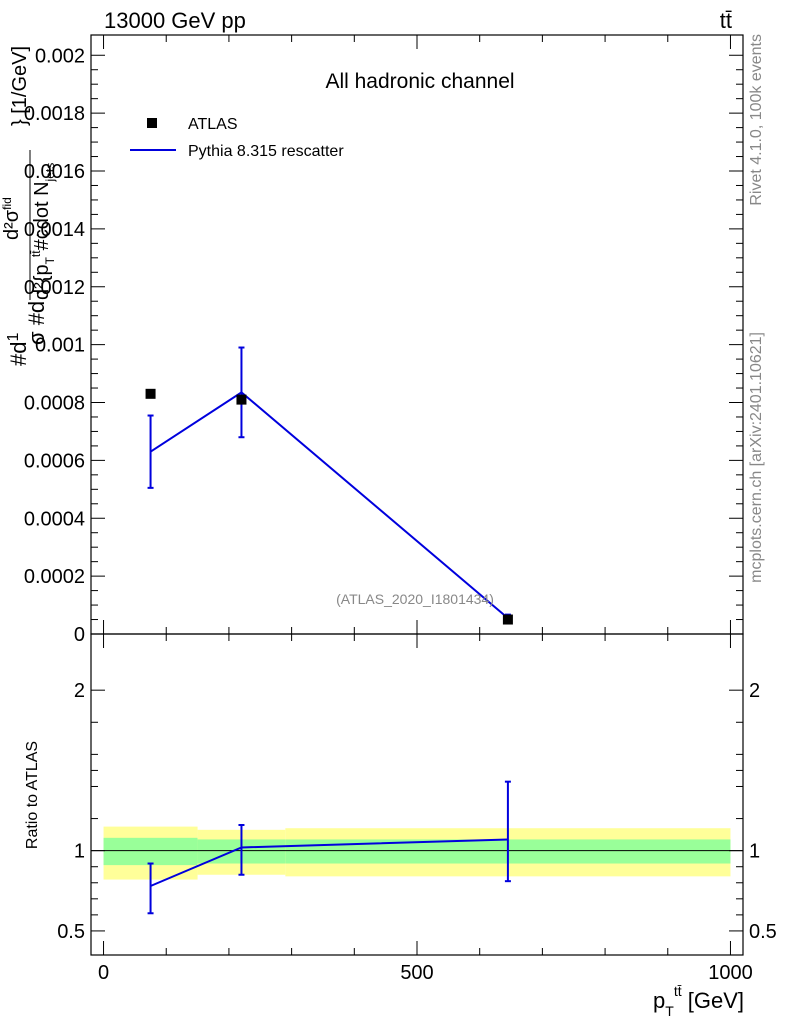 The image size is (786, 1024). I want to click on x-tick-label: 0, so click(103, 973).